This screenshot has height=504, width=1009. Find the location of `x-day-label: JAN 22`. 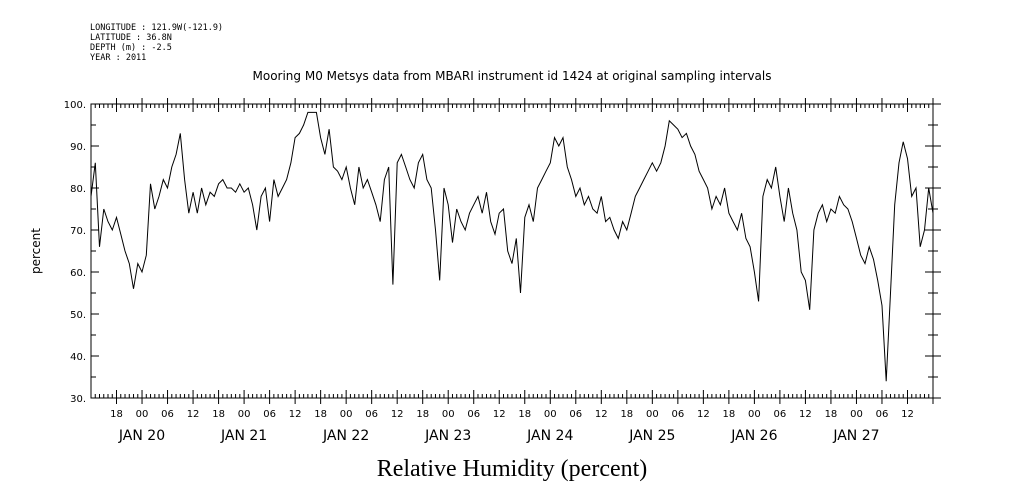

x-day-label: JAN 22 is located at coordinates (345, 436).